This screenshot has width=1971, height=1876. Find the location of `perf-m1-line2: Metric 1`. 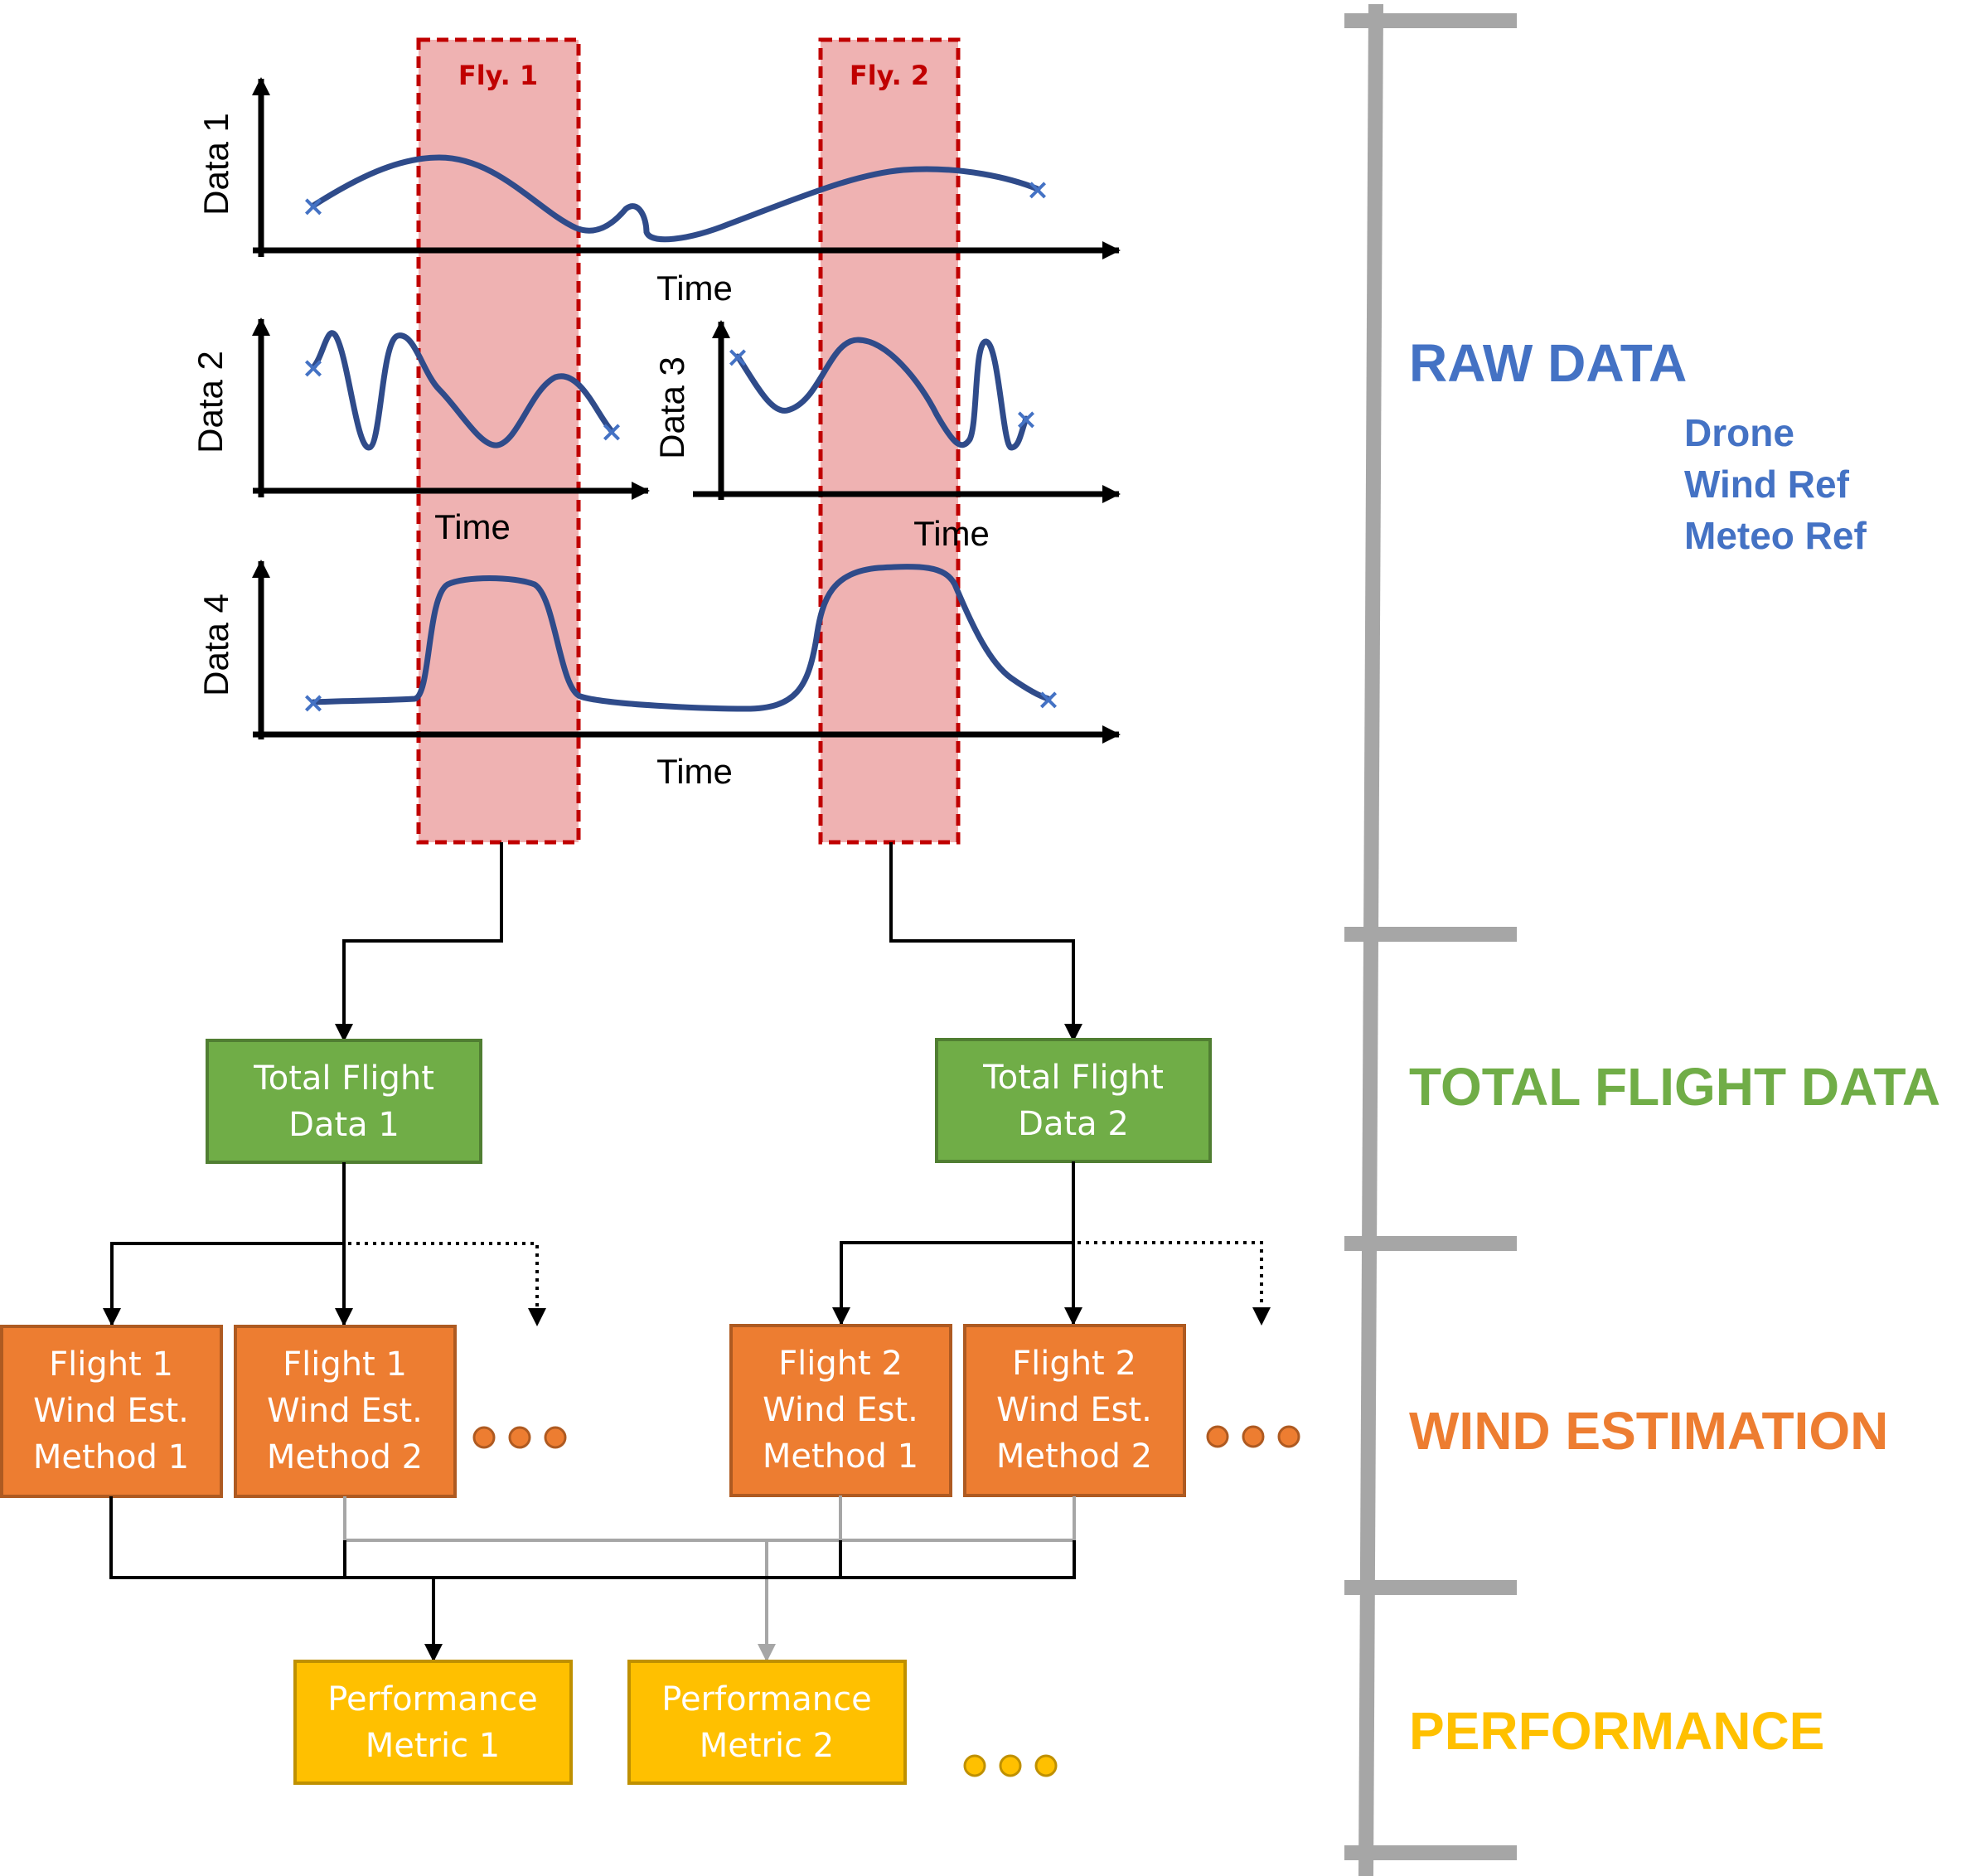

perf-m1-line2: Metric 1 is located at coordinates (433, 1746).